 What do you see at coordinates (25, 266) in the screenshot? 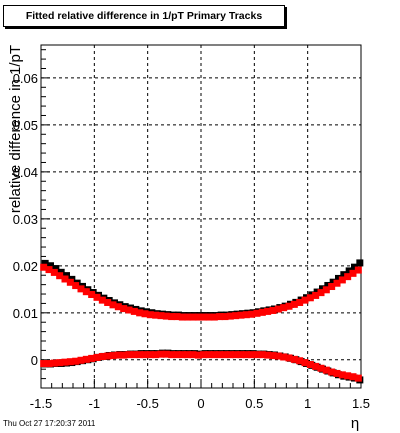
I see `y-tick-label: 0.02` at bounding box center [25, 266].